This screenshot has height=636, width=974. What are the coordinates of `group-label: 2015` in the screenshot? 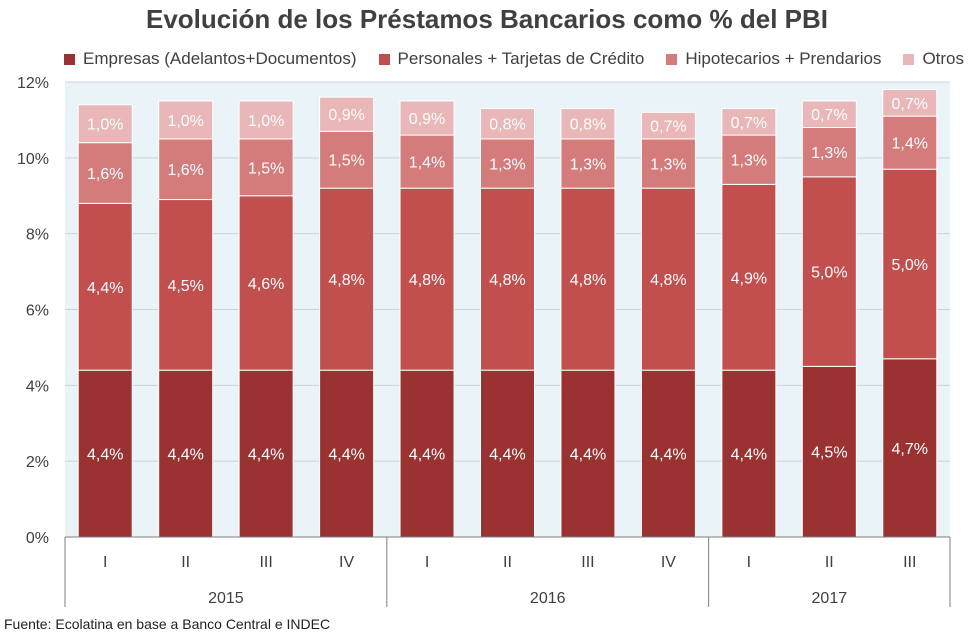 It's located at (226, 598).